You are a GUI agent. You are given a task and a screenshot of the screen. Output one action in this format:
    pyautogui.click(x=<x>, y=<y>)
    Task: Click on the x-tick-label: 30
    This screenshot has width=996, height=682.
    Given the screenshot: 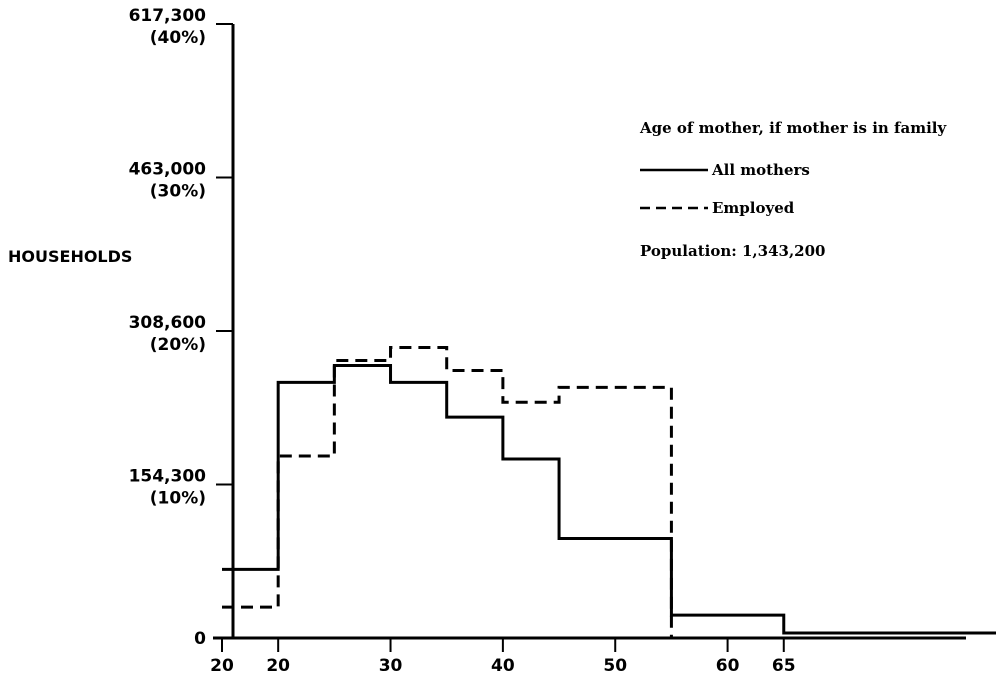 What is the action you would take?
    pyautogui.click(x=391, y=666)
    